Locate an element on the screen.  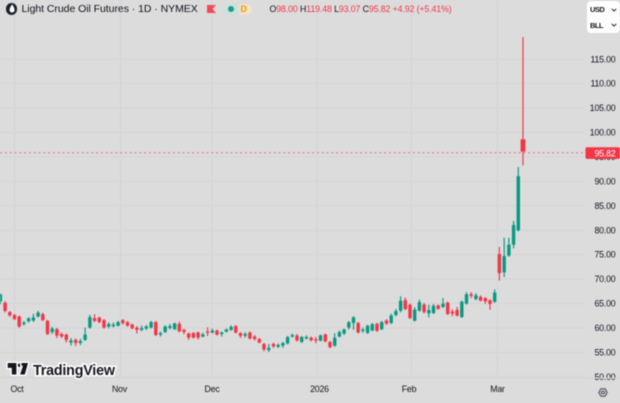
svg-text: 100.00 is located at coordinates (603, 133).